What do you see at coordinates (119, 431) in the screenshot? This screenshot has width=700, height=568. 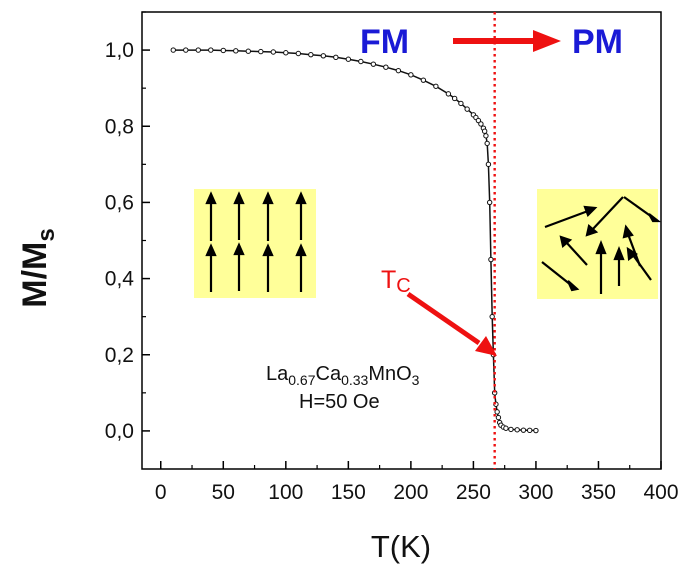 I see `y-tick-label: 0,0` at bounding box center [119, 431].